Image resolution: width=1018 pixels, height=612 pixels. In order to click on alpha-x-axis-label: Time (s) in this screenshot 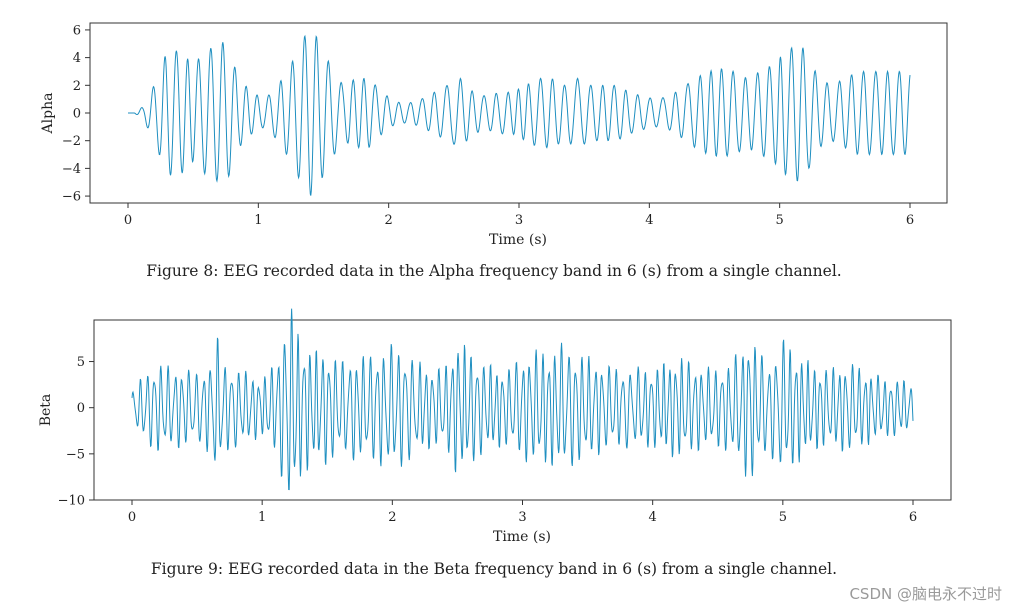, I will do `click(518, 240)`.